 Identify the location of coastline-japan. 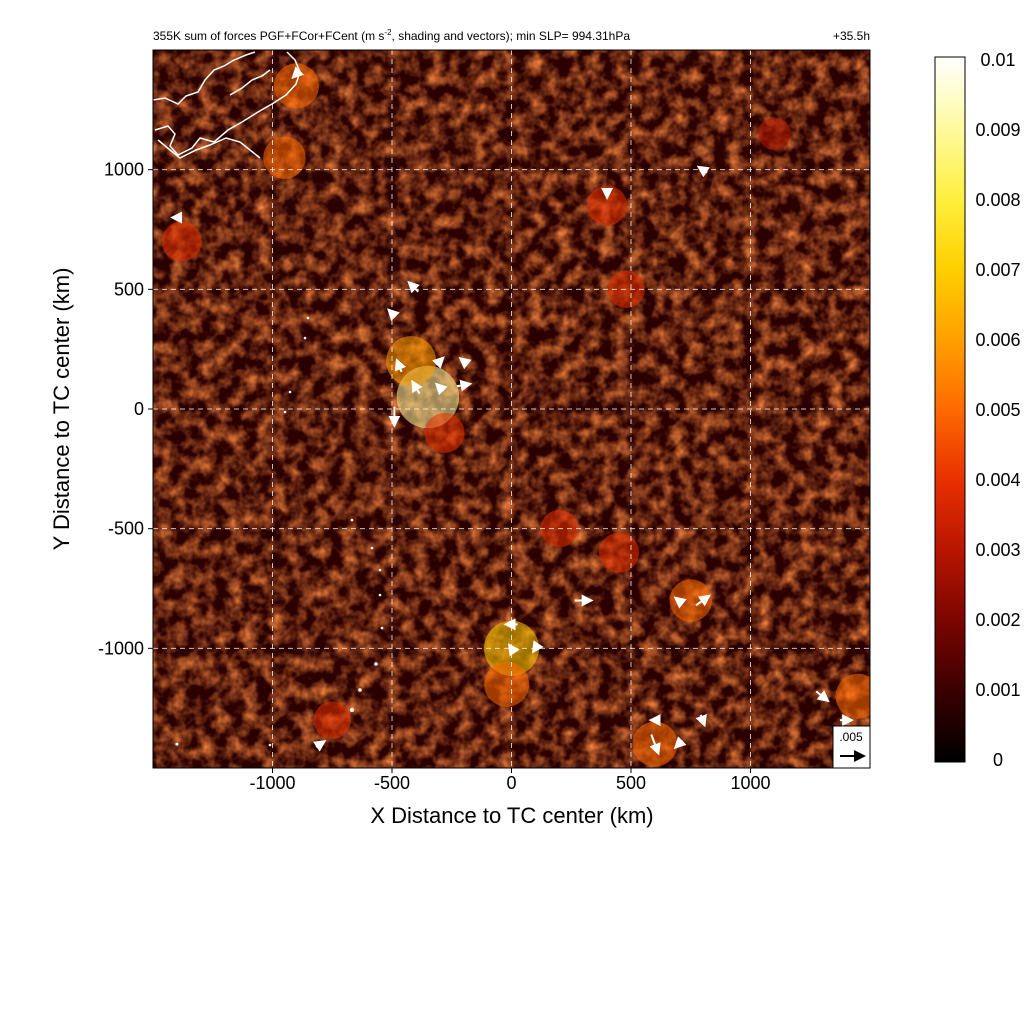
(227, 103).